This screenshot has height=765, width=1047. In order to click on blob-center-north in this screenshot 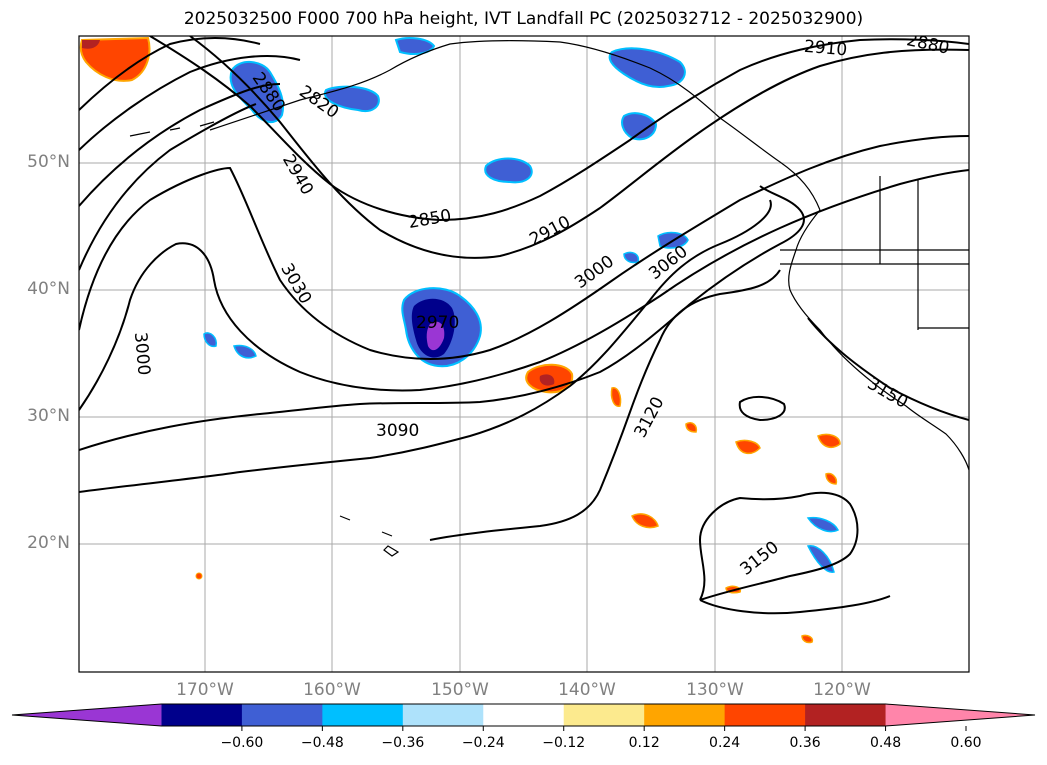, I will do `click(508, 170)`.